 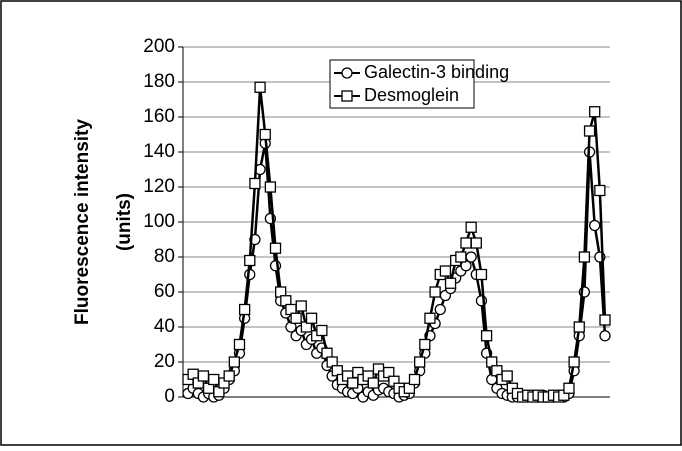 I want to click on legend-label: Galectin-3 binding, so click(x=436, y=72).